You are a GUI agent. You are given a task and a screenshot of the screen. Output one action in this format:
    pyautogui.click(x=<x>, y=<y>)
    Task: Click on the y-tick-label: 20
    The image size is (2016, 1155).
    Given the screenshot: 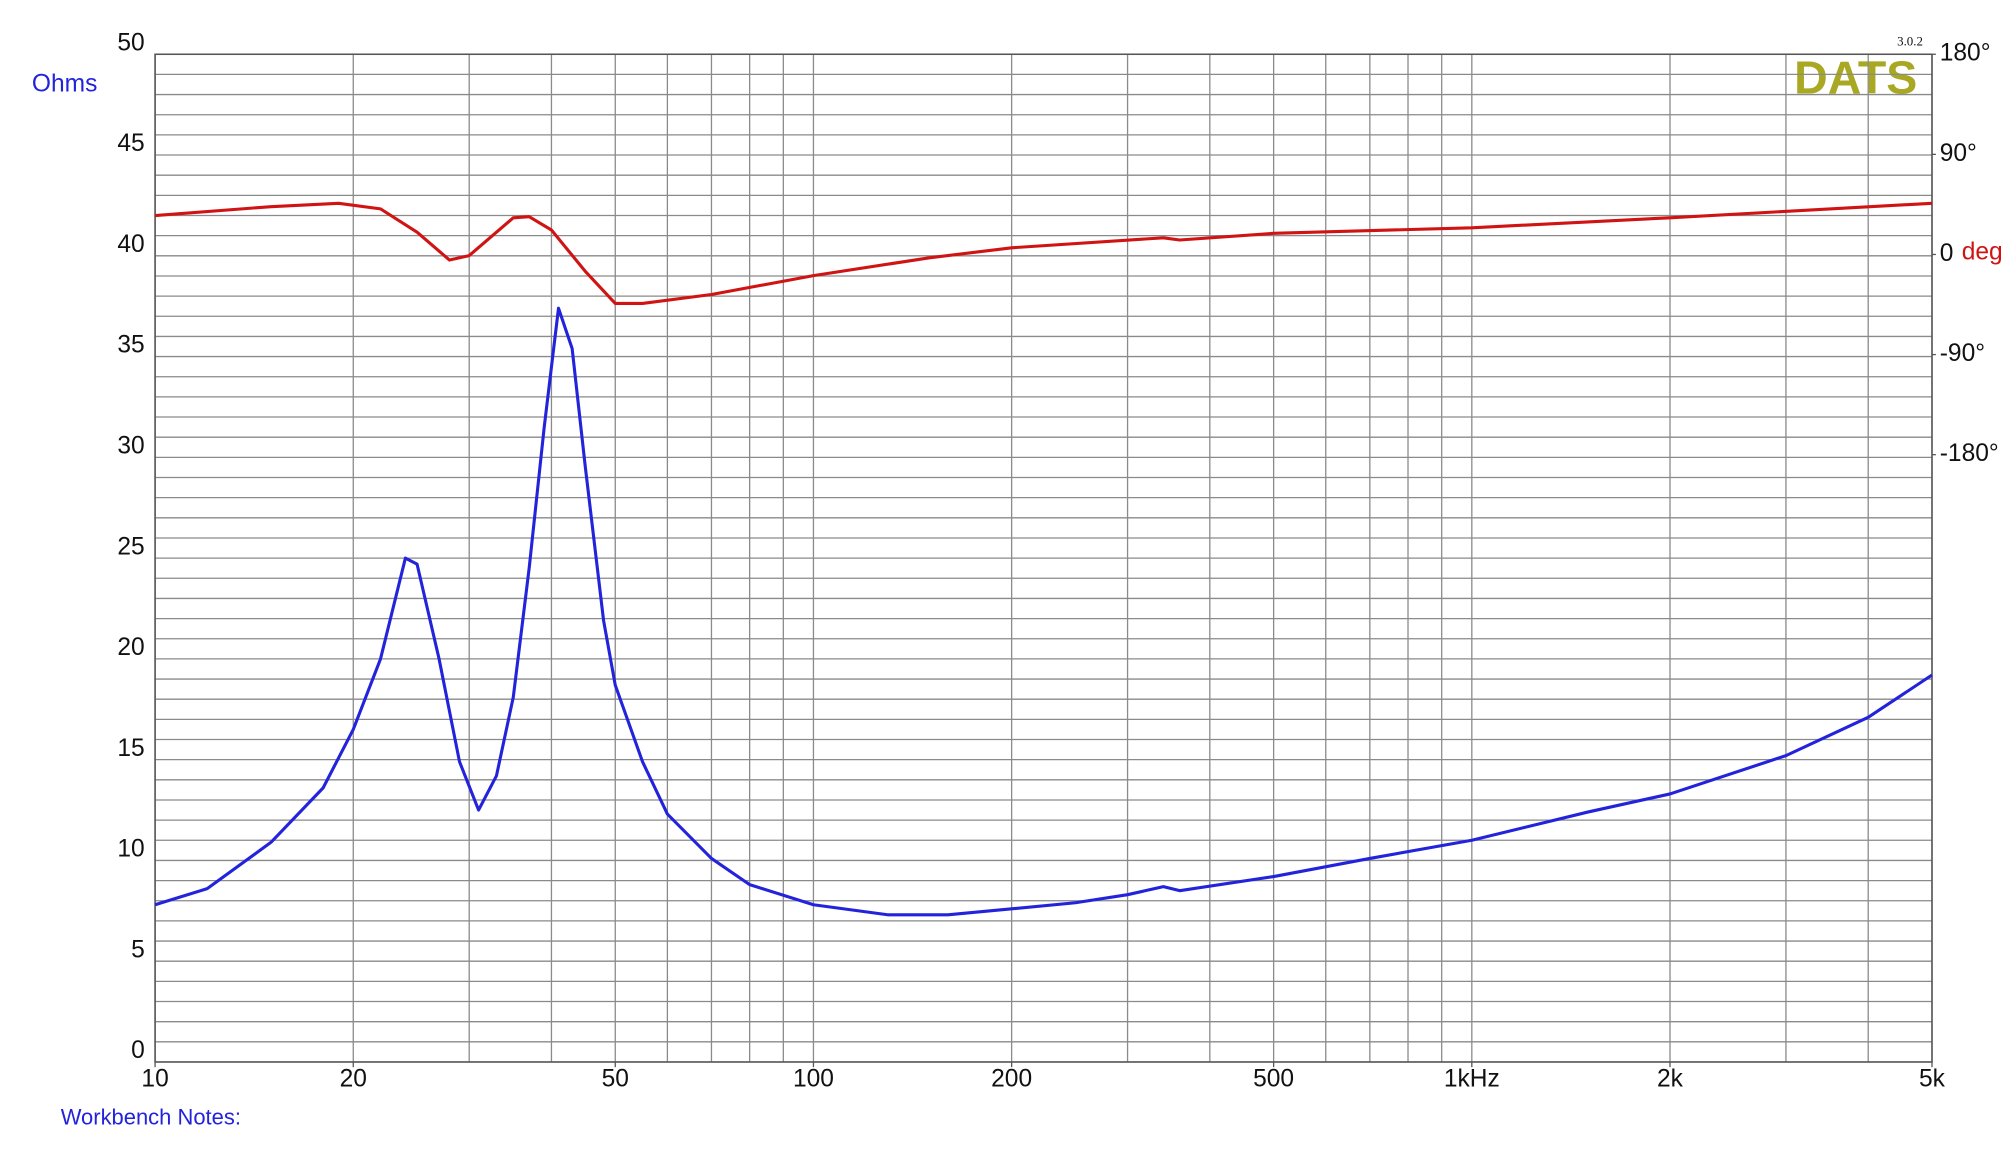 What is the action you would take?
    pyautogui.click(x=130, y=647)
    